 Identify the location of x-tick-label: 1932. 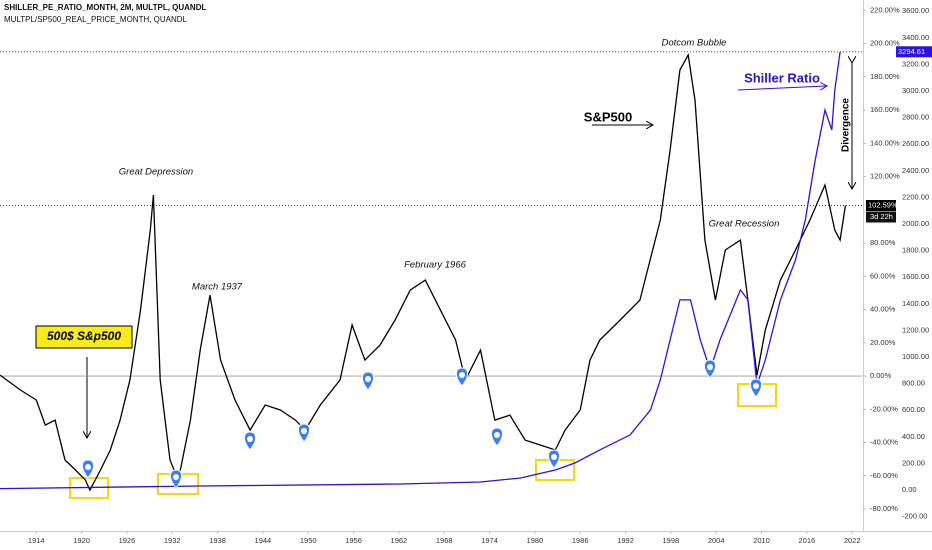
(172, 540).